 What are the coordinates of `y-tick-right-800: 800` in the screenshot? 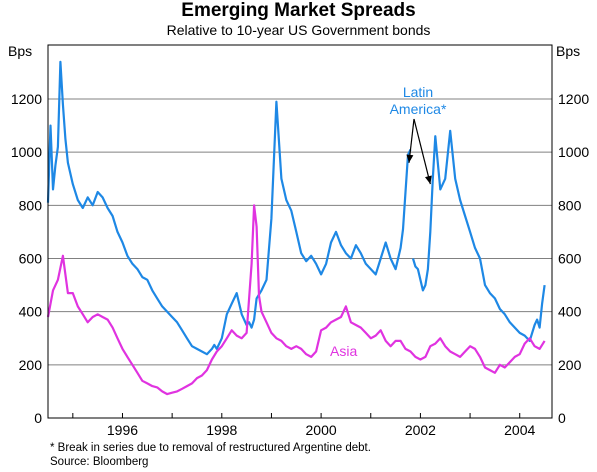 It's located at (570, 205).